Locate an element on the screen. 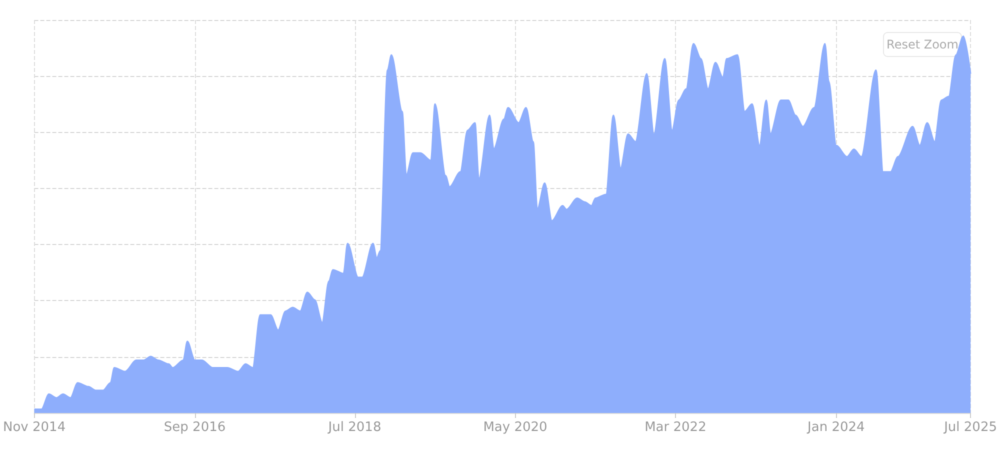  x-tick-label: May 2020 is located at coordinates (515, 427).